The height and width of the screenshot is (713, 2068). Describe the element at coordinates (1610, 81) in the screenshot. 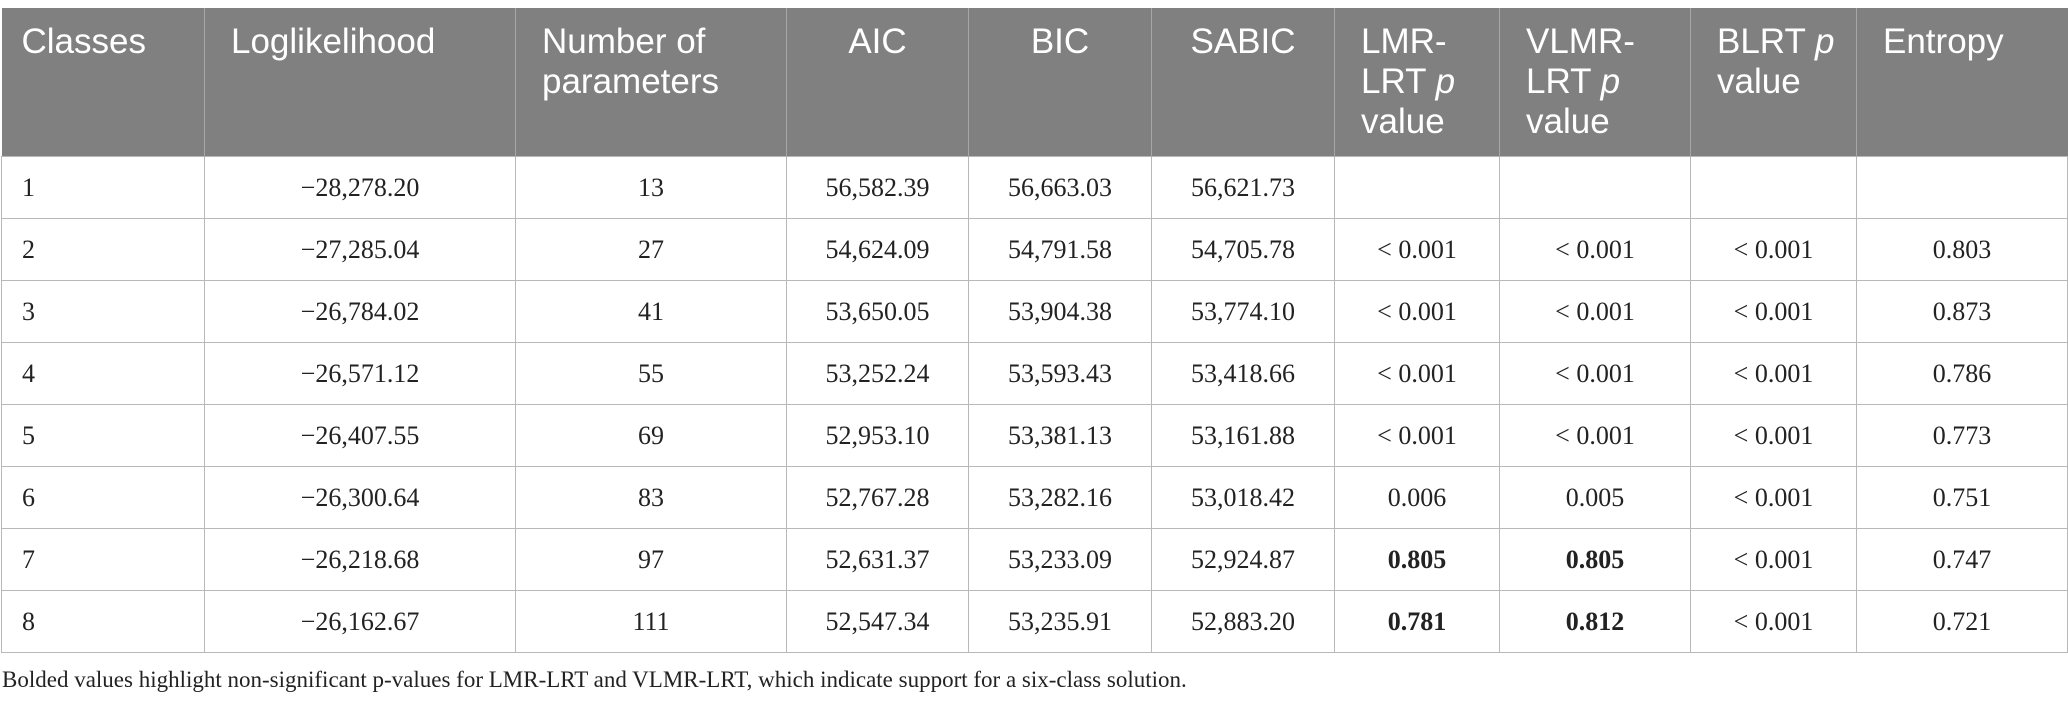

I see `header-vlmr_lrt-text-1: p` at that location.